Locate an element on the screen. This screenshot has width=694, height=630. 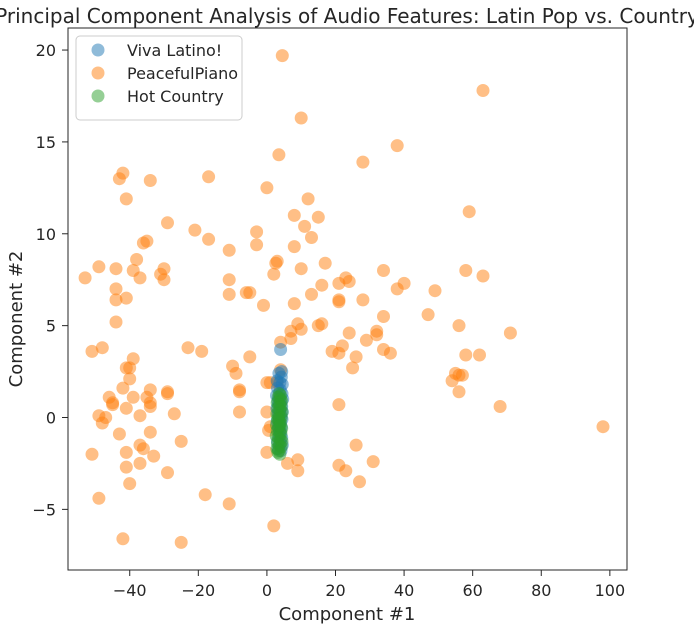
point-viva-latino is located at coordinates (281, 349).